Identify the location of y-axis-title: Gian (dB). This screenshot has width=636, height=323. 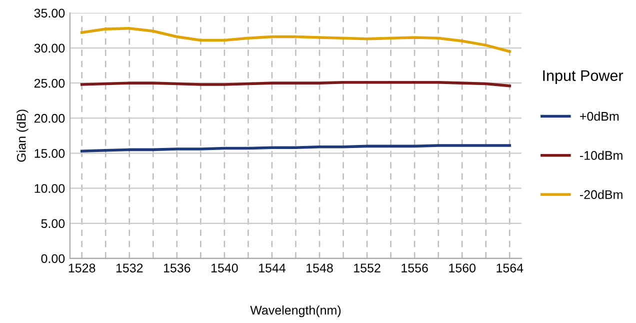
(22, 136).